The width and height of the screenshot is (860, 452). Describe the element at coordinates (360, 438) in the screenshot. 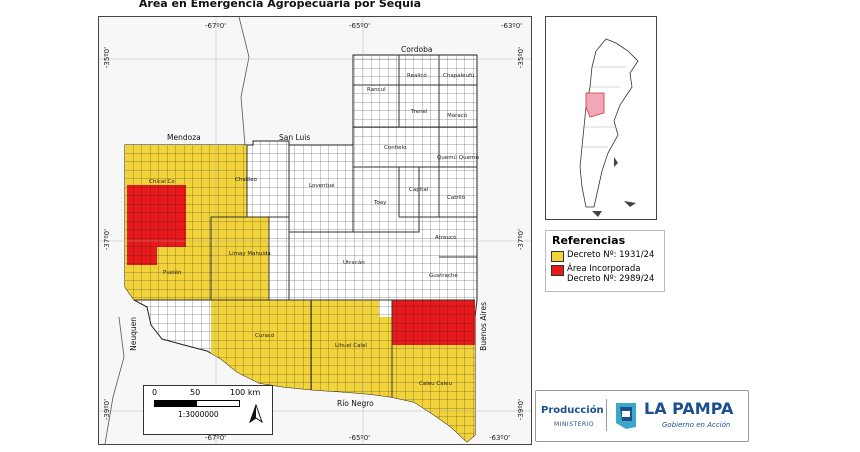

I see `lon-tick-bottom-2: -65º0'` at that location.